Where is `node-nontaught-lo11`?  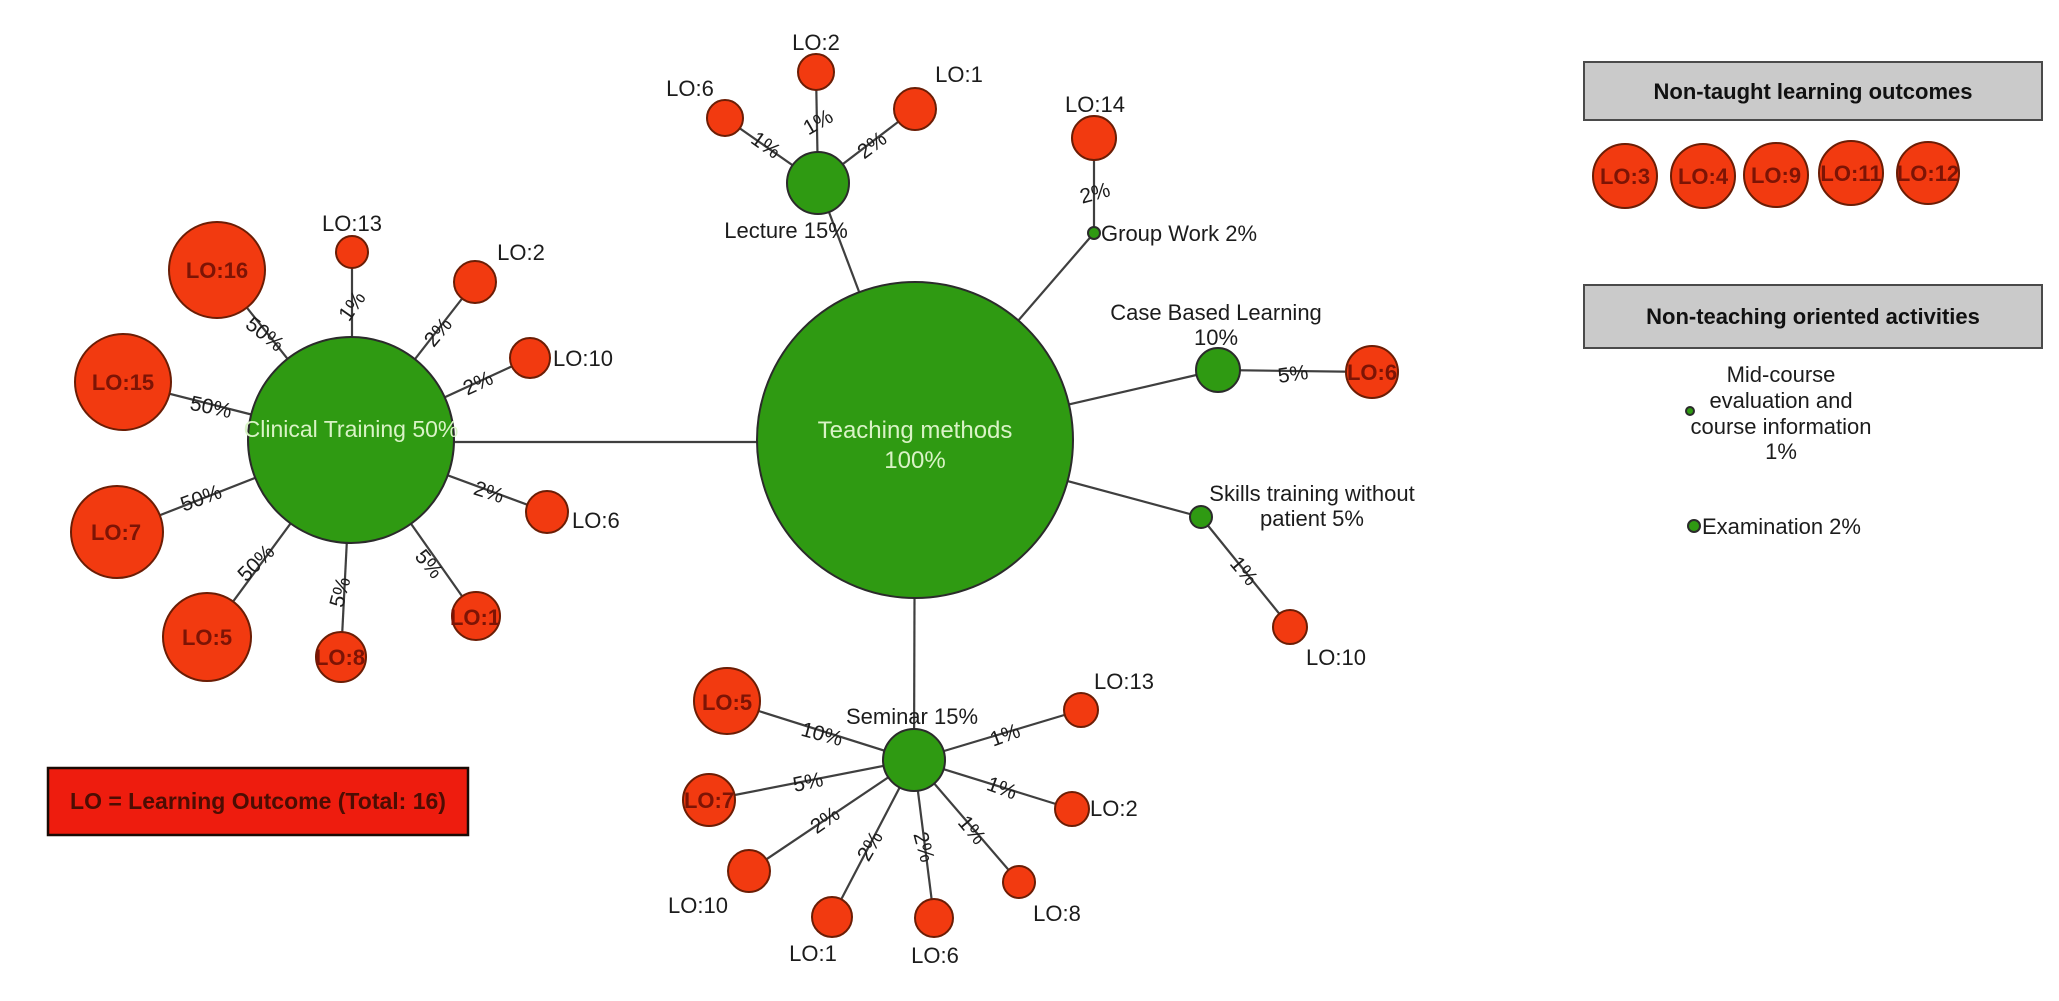
node-nontaught-lo11 is located at coordinates (1851, 173).